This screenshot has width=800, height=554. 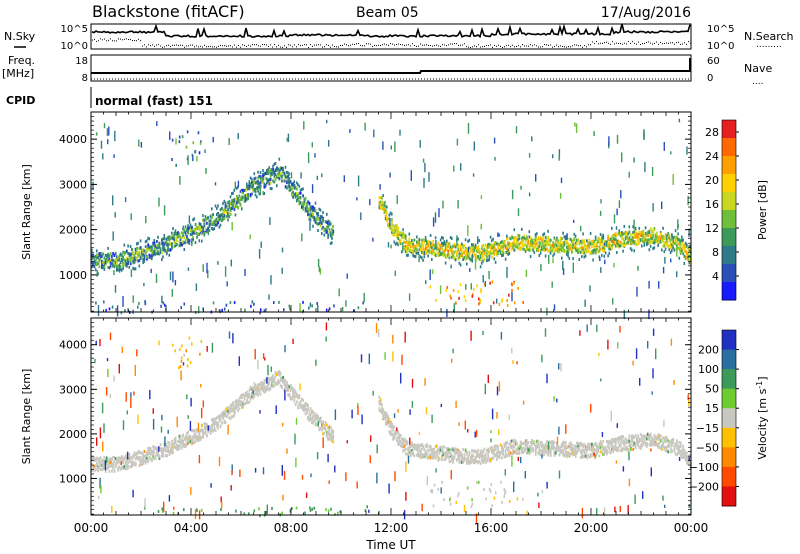 What do you see at coordinates (729, 255) in the screenshot?
I see `power-colorbar-segment` at bounding box center [729, 255].